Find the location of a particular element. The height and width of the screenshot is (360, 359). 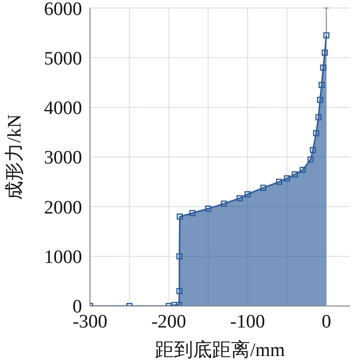

y-tick-label: 3000 is located at coordinates (63, 158).